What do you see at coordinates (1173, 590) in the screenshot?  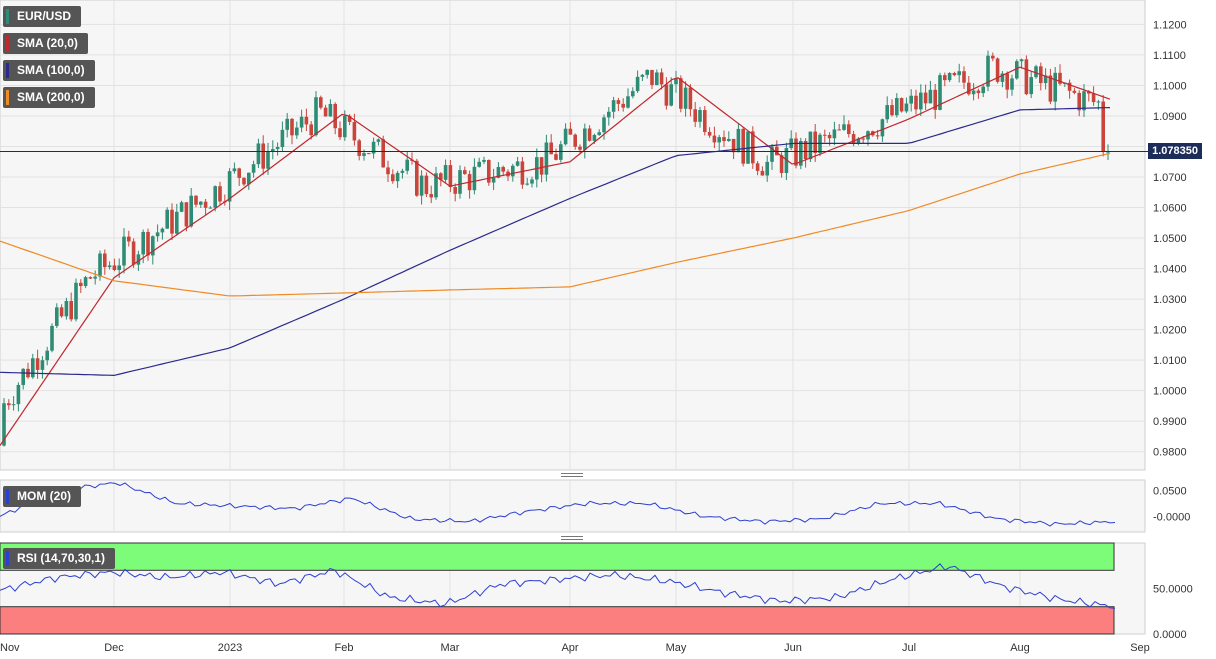 I see `rsi-tick-label: 50.0000` at bounding box center [1173, 590].